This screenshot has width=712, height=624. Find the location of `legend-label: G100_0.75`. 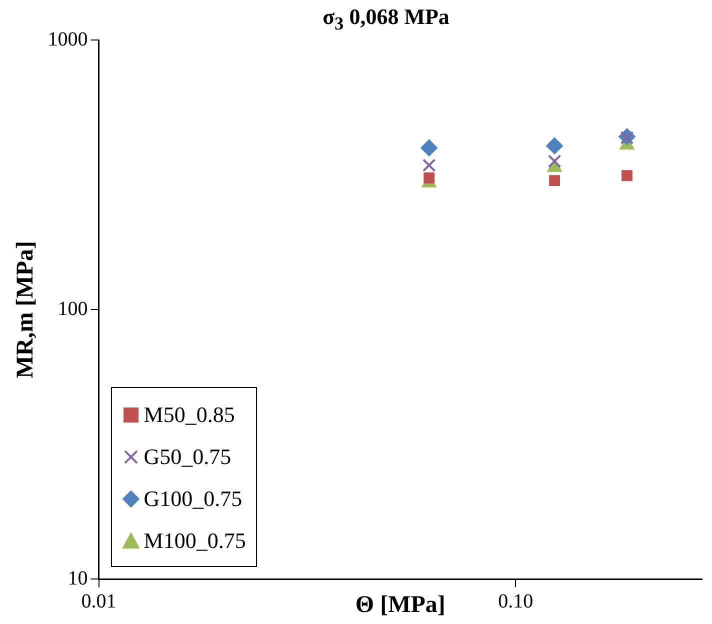

legend-label: G100_0.75 is located at coordinates (193, 499).